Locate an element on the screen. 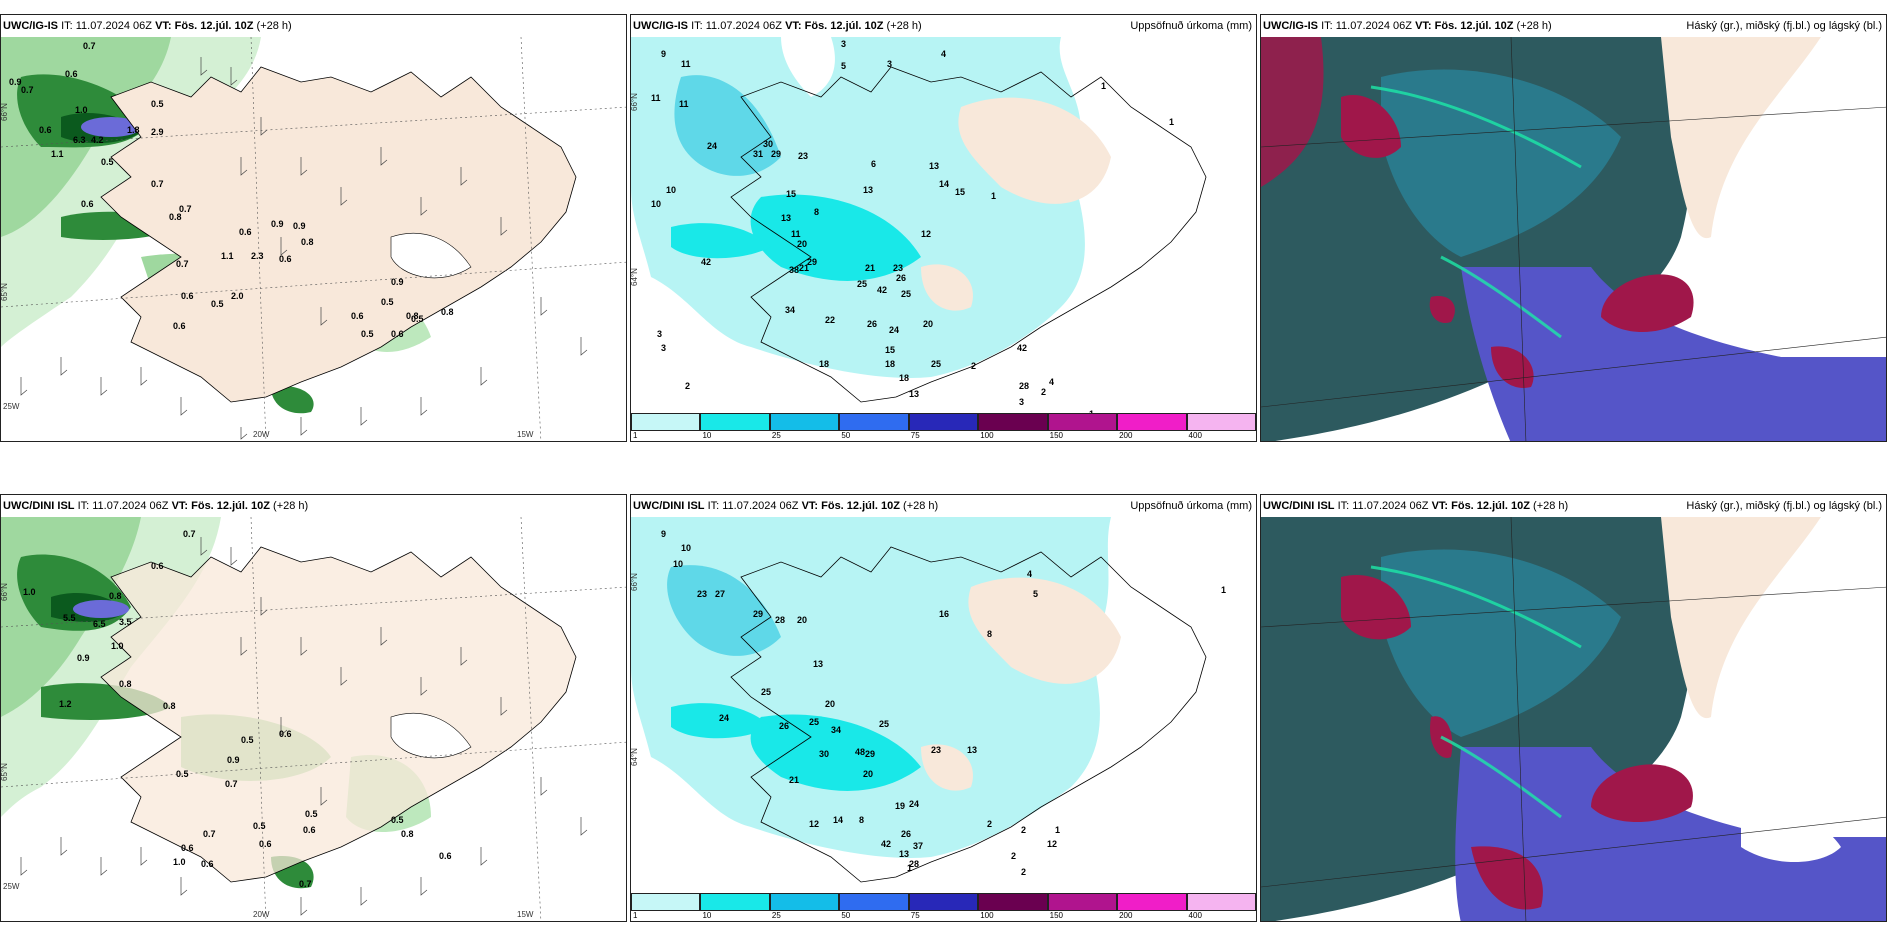  colorbar-tick-label: 100 is located at coordinates (987, 915).